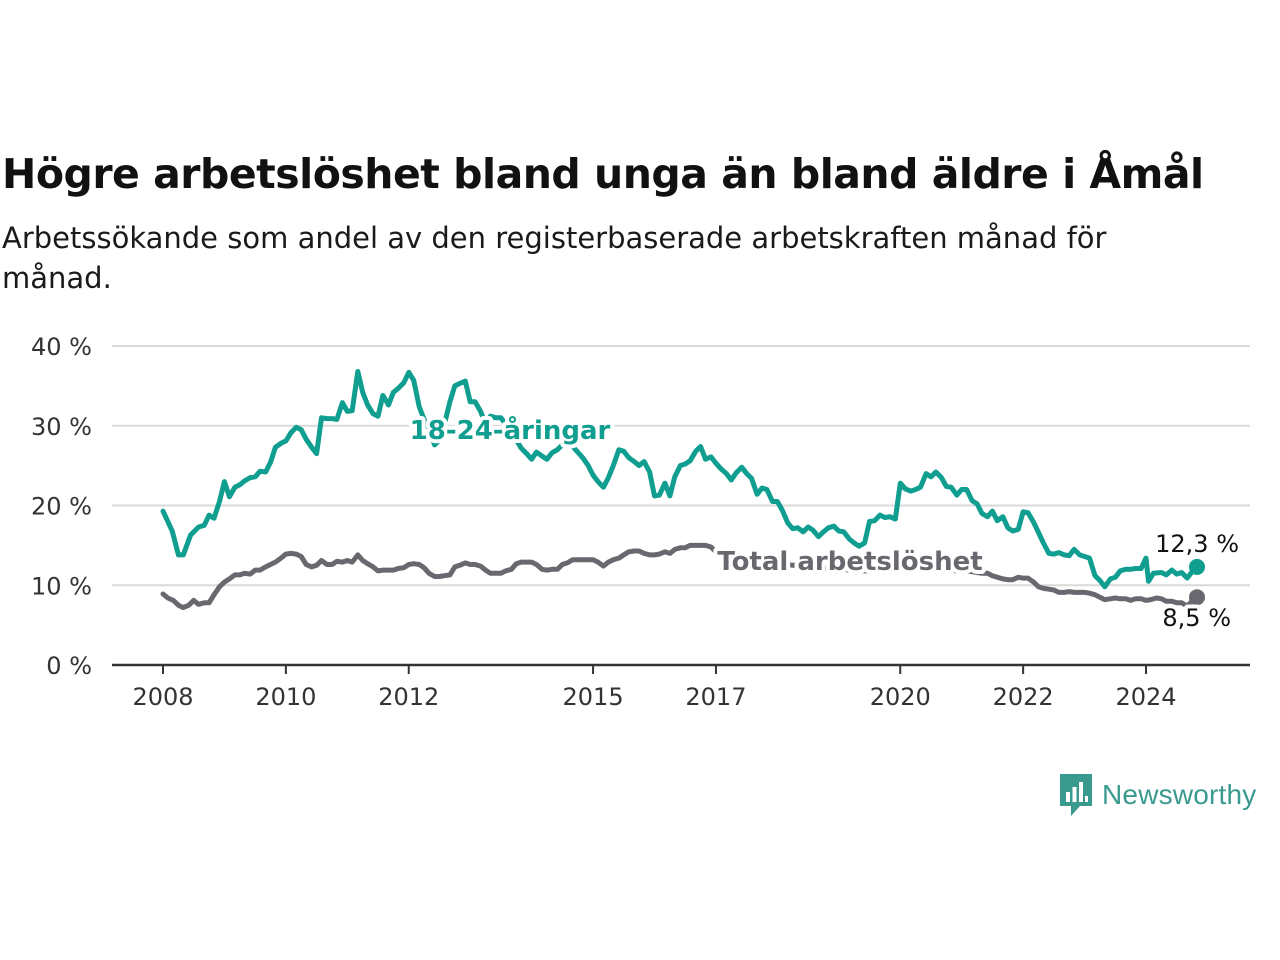  I want to click on newsworthy-logo-icon, so click(1076, 795).